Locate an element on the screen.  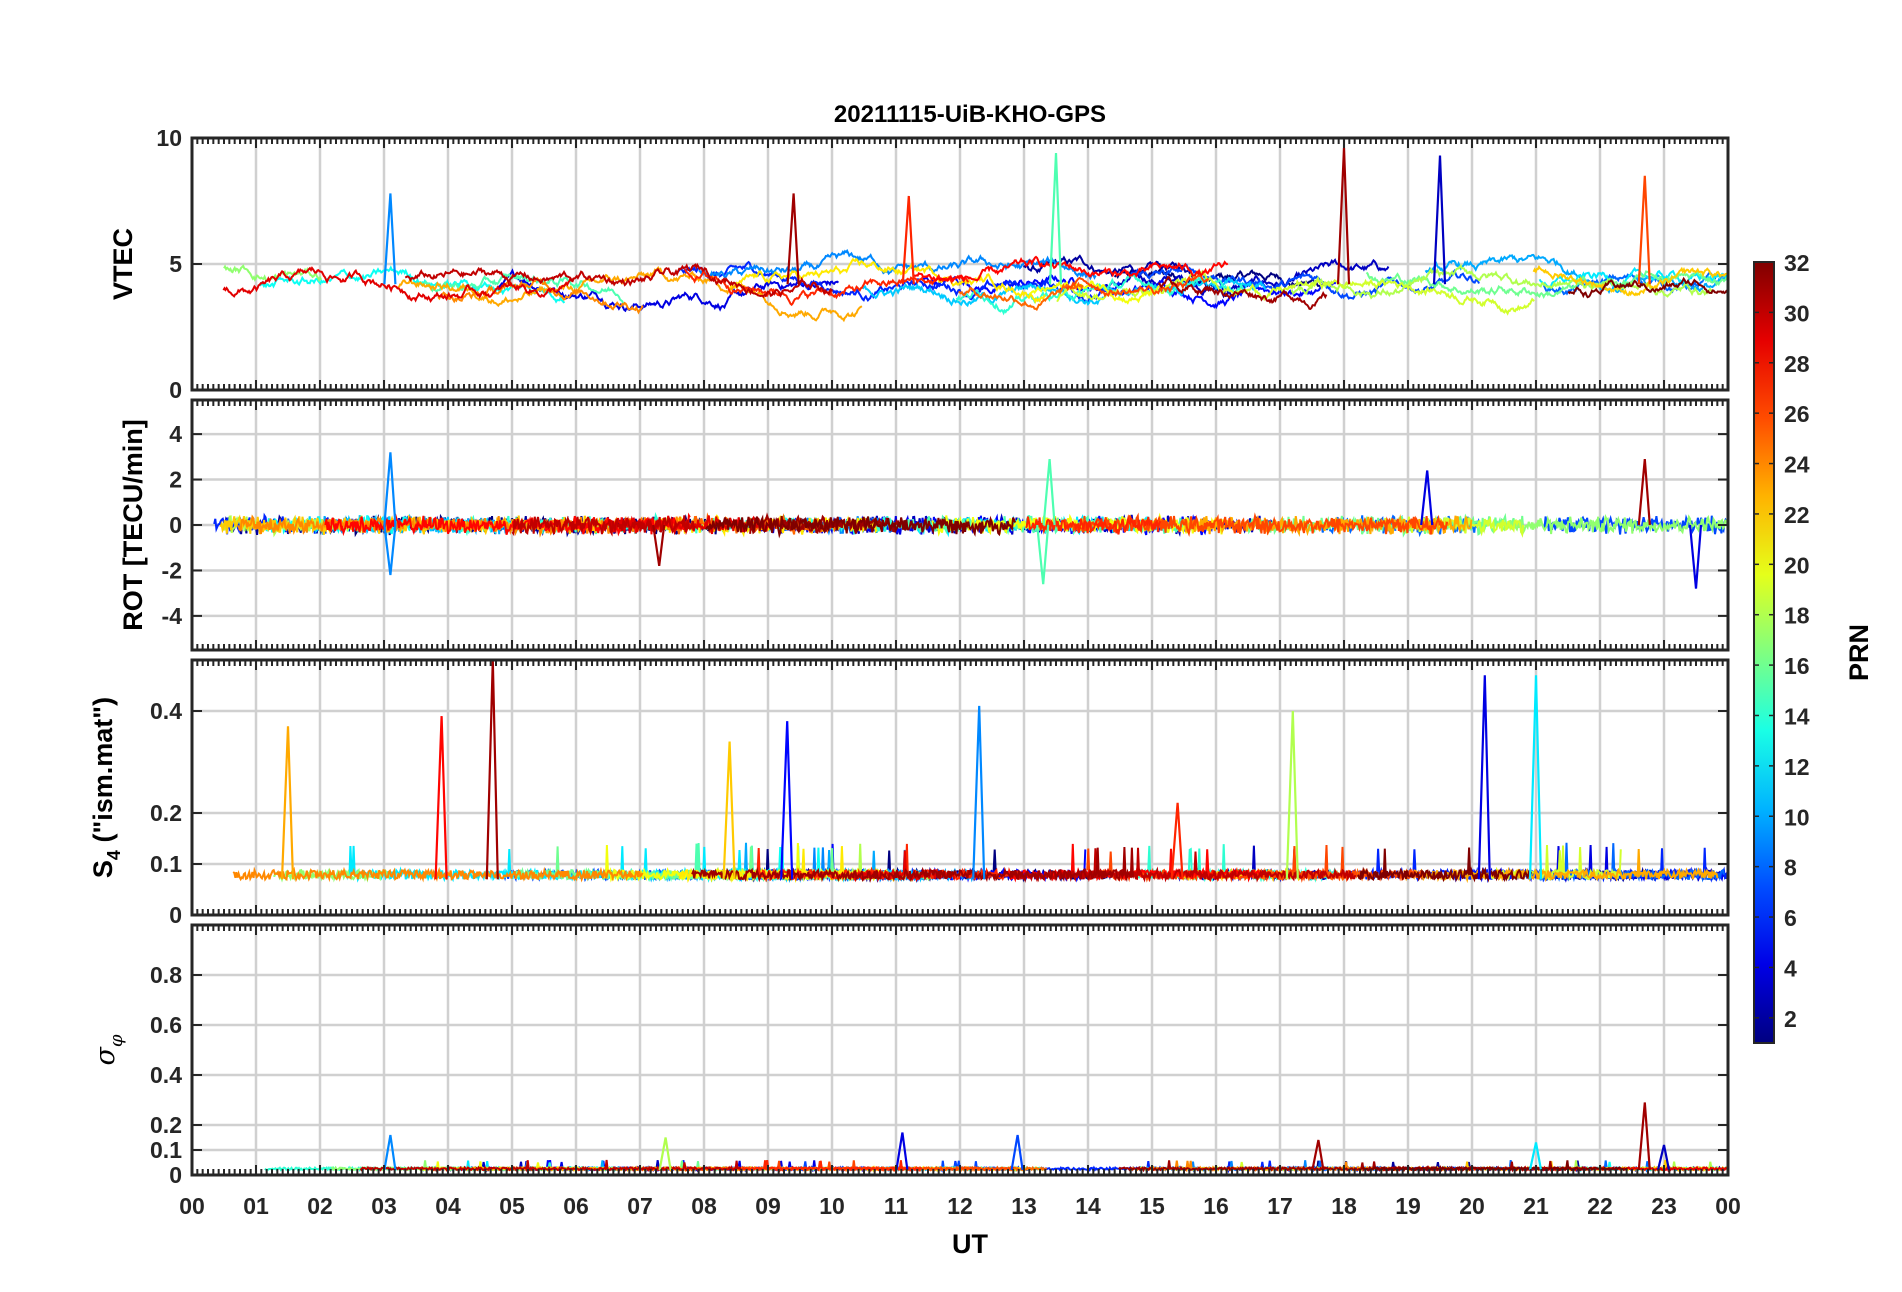
x-axis-label: UT is located at coordinates (970, 1244).